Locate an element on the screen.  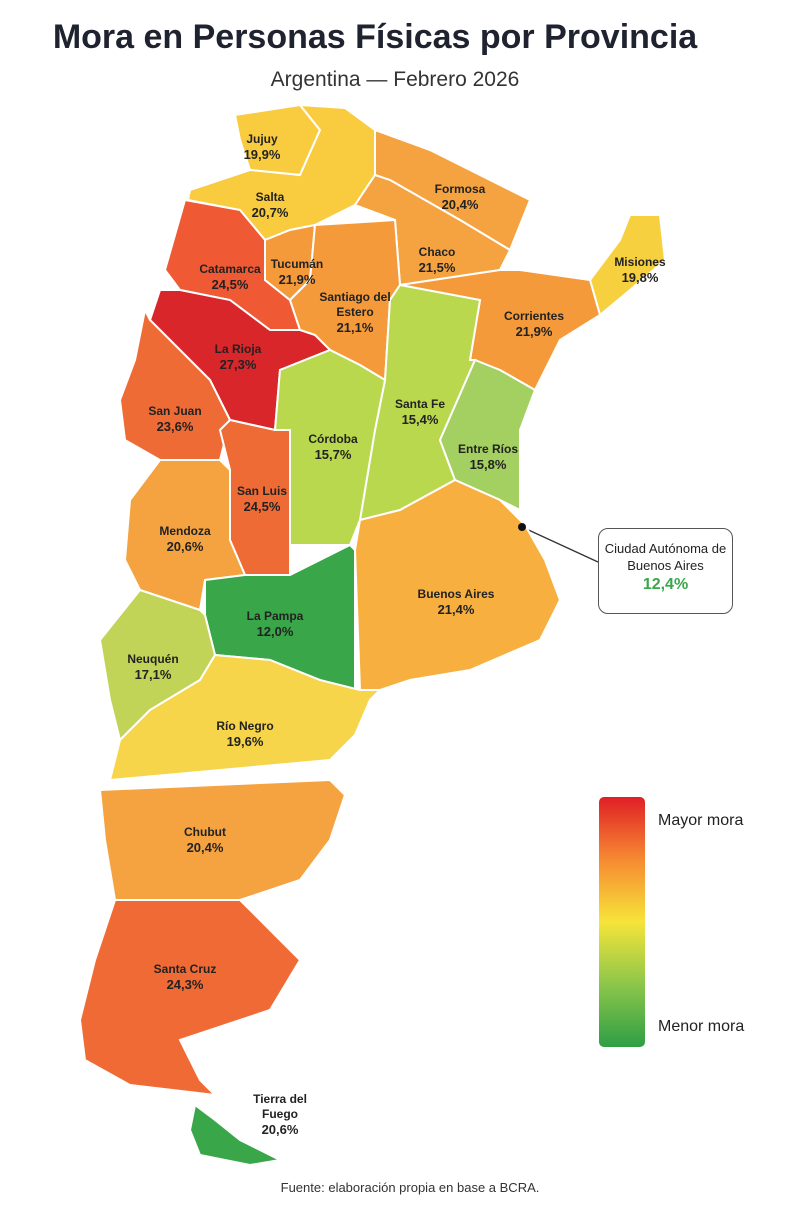
province-label: La Pampa 12,0% is located at coordinates (275, 624).